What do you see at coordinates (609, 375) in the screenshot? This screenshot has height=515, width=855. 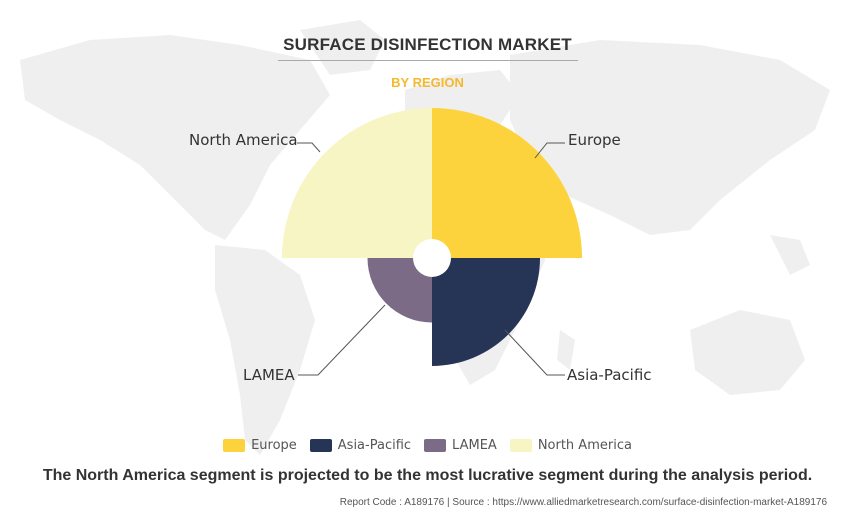 I see `callout-asia-pacific: Asia-Pacific` at bounding box center [609, 375].